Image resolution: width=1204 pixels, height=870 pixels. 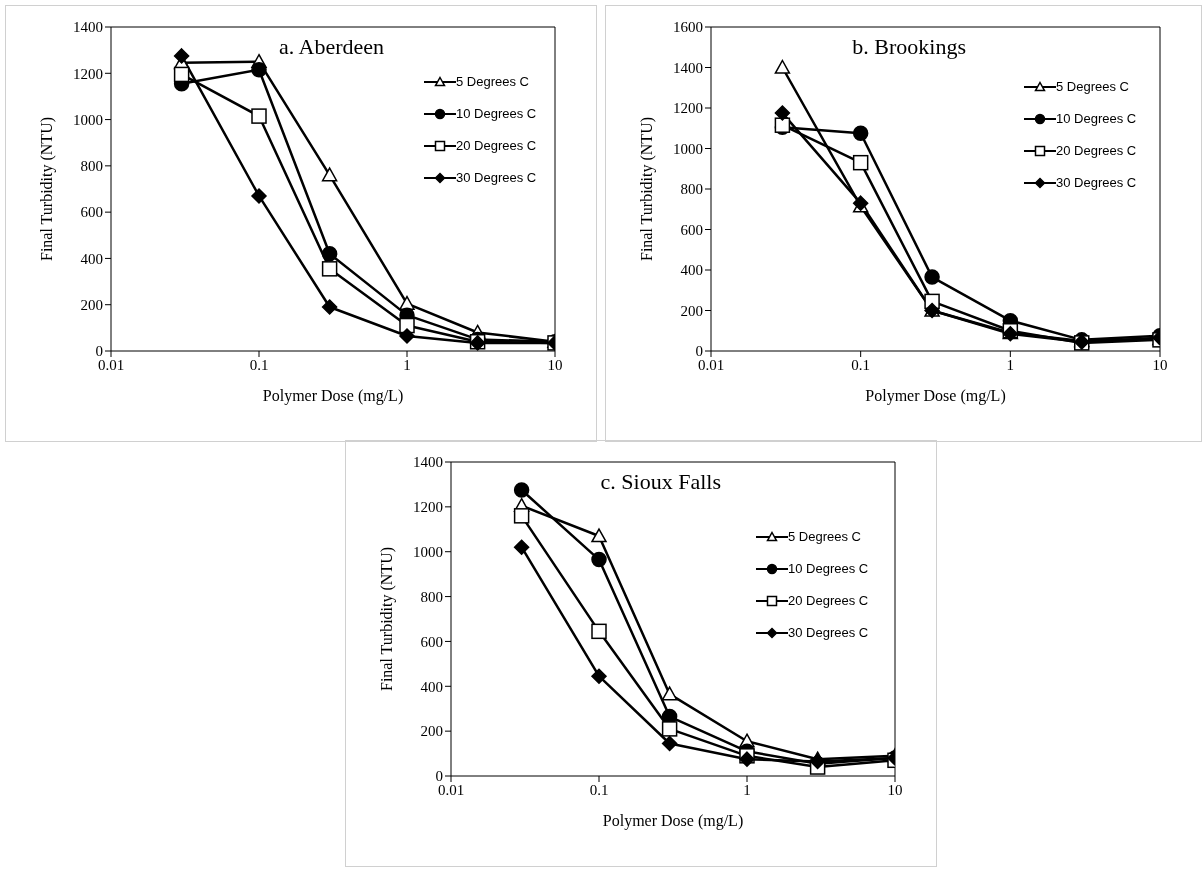 What do you see at coordinates (688, 27) in the screenshot?
I see `y-tick-label: 1600` at bounding box center [688, 27].